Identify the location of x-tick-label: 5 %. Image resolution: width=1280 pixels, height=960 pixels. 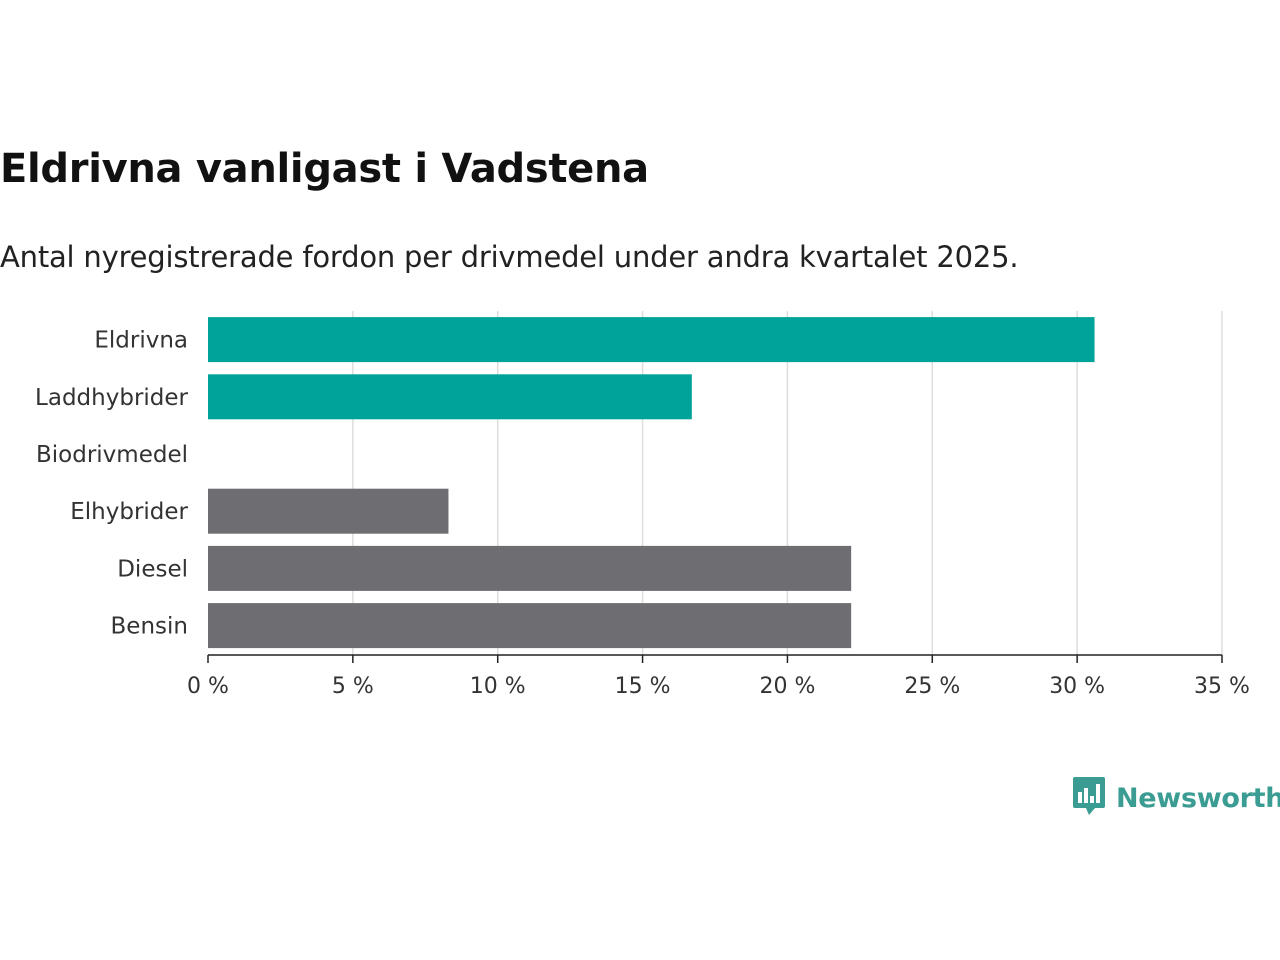
(353, 686).